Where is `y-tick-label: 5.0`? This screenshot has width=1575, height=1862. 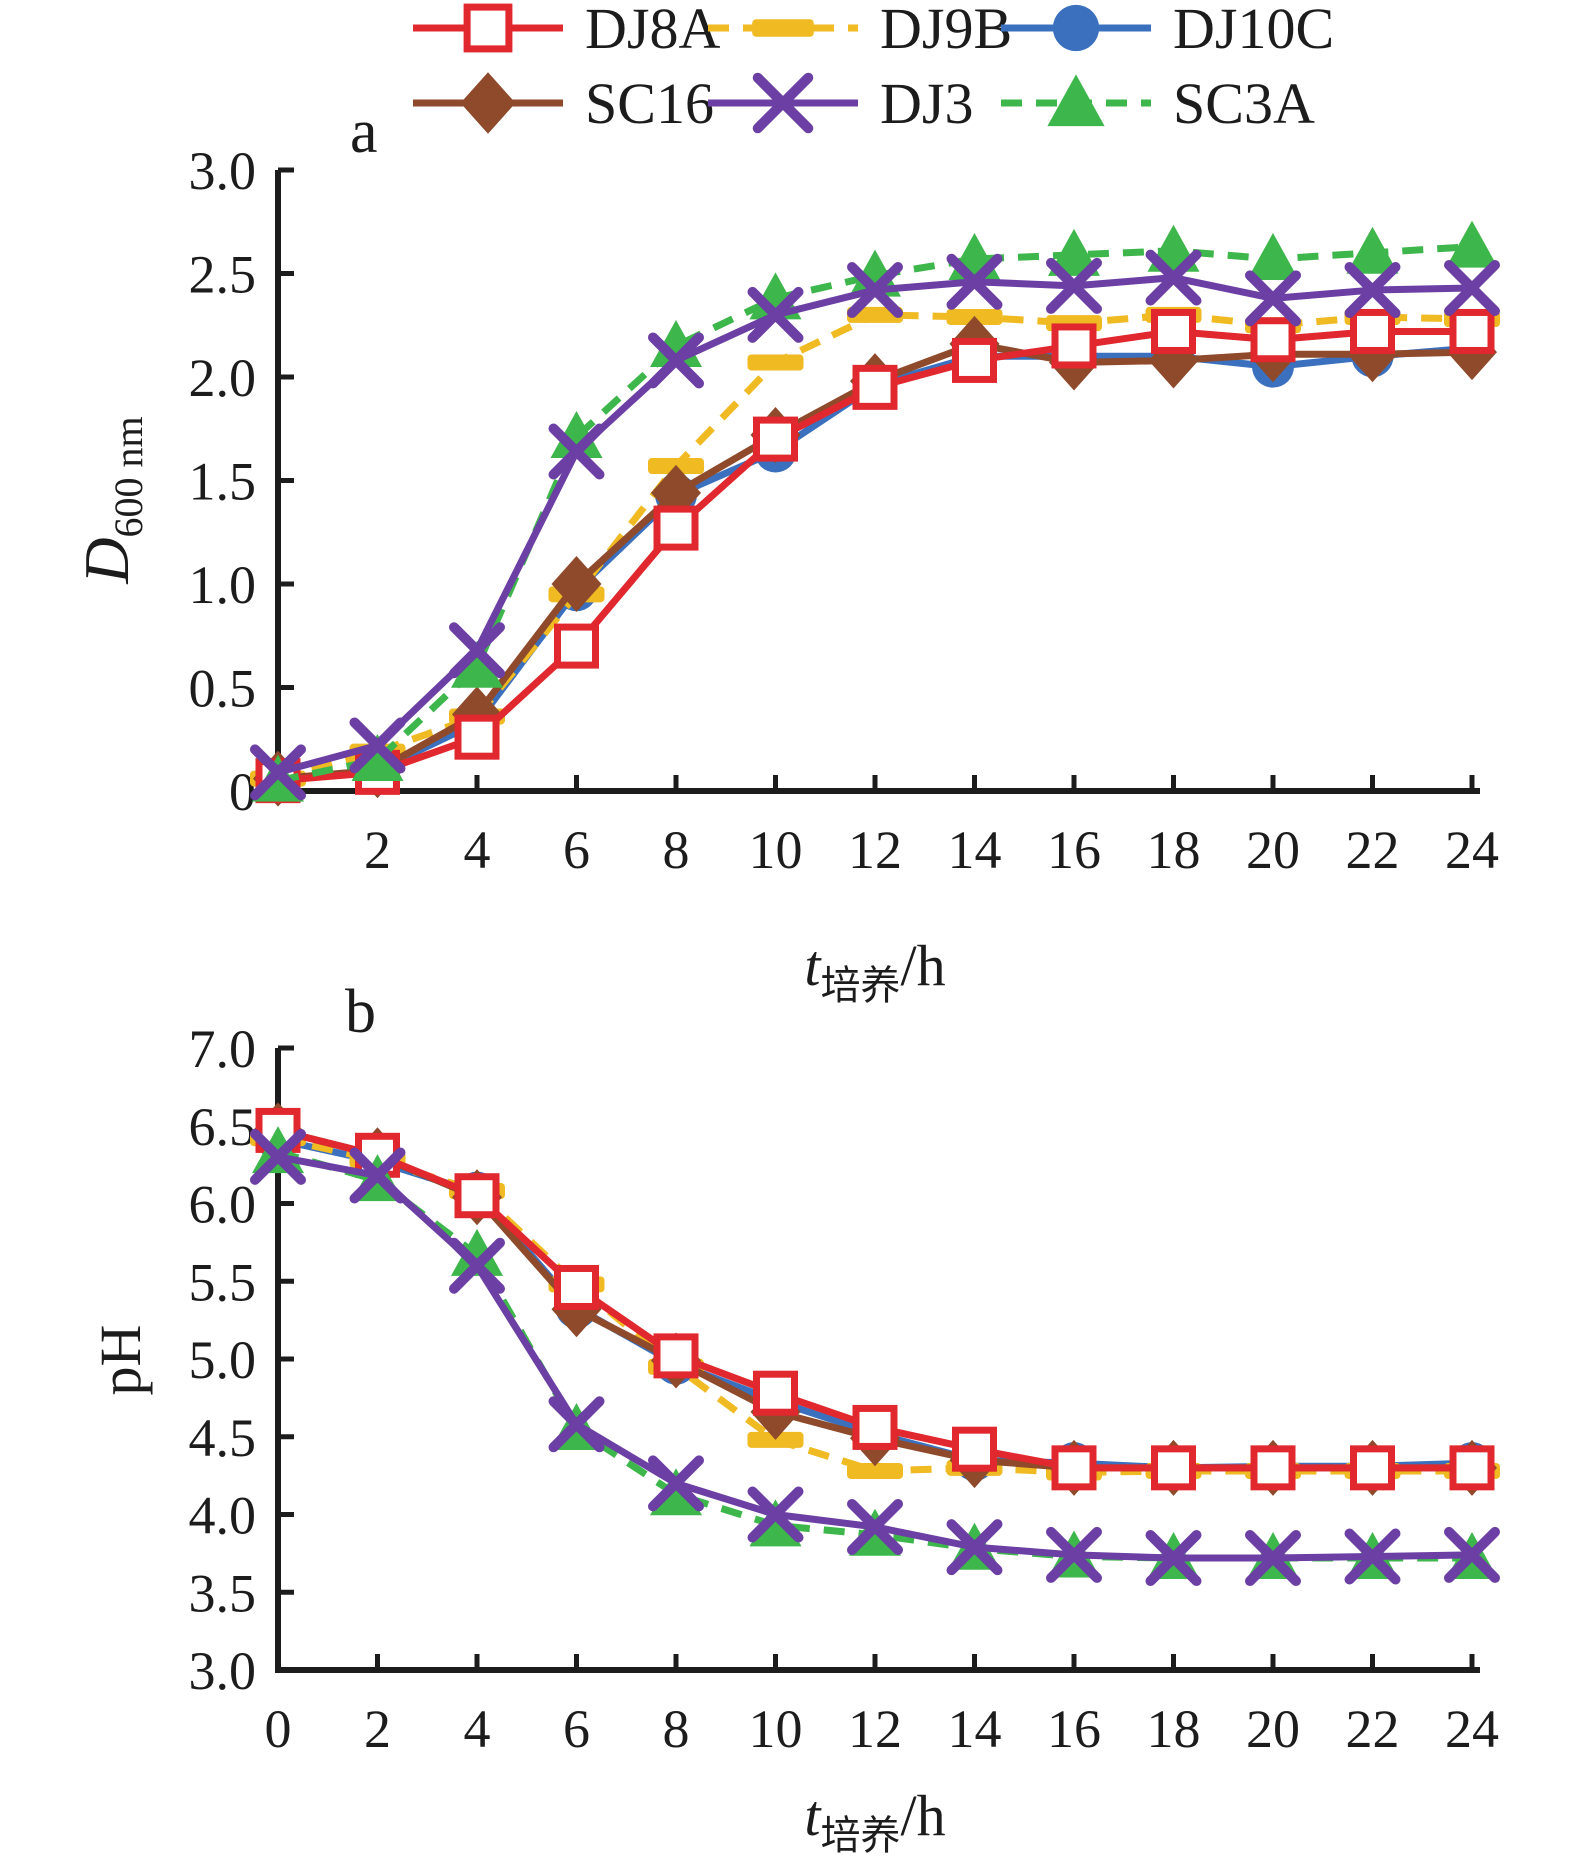
y-tick-label: 5.0 is located at coordinates (223, 1360).